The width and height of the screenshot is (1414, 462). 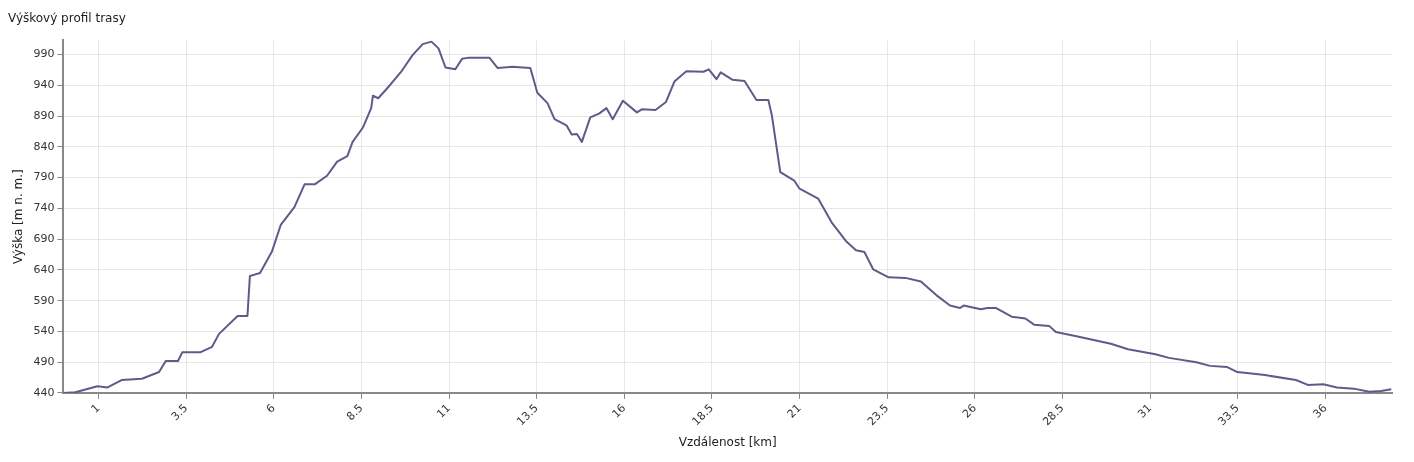 I want to click on x-tick-label: 6, so click(x=270, y=408).